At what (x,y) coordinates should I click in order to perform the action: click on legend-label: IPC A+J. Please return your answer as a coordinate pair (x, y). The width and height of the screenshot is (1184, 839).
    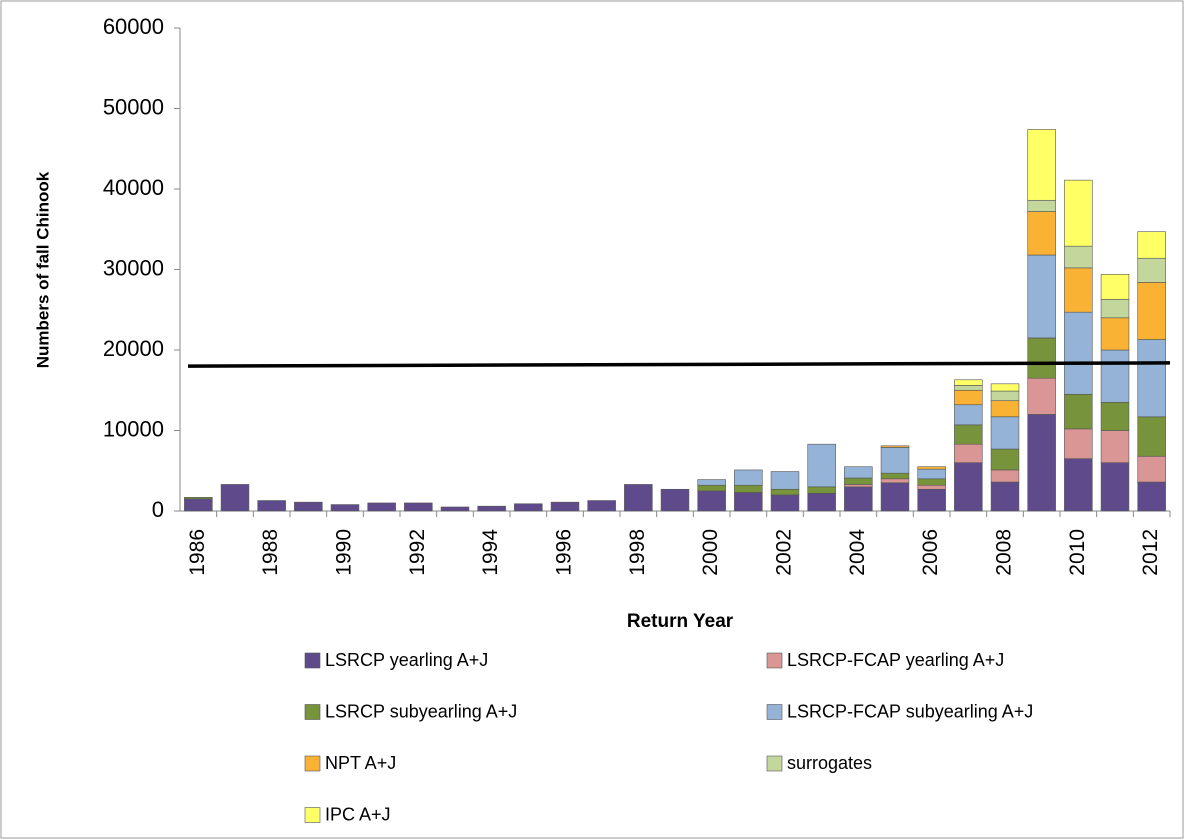
    Looking at the image, I should click on (358, 814).